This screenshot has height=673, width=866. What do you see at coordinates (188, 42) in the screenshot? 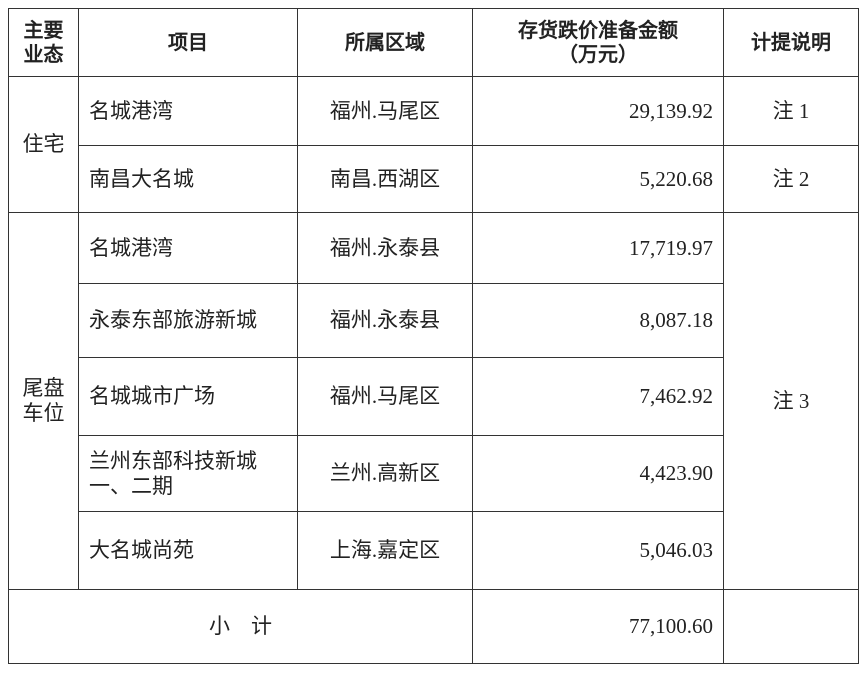
I see `header-project: 项目` at bounding box center [188, 42].